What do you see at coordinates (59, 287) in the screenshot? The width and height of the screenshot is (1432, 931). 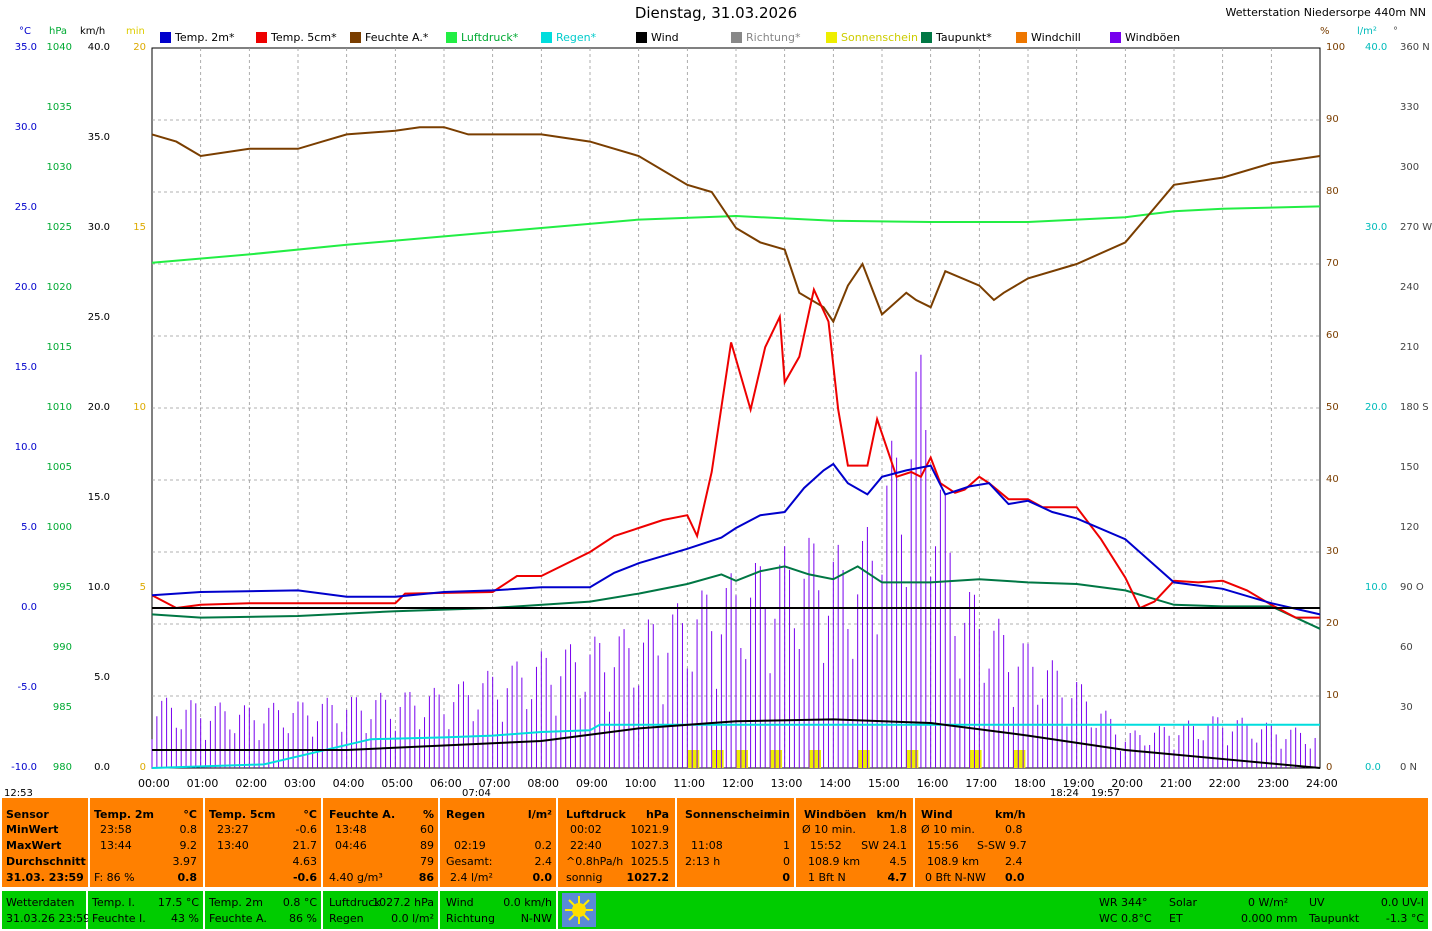 I see `tick-label: 1020` at bounding box center [59, 287].